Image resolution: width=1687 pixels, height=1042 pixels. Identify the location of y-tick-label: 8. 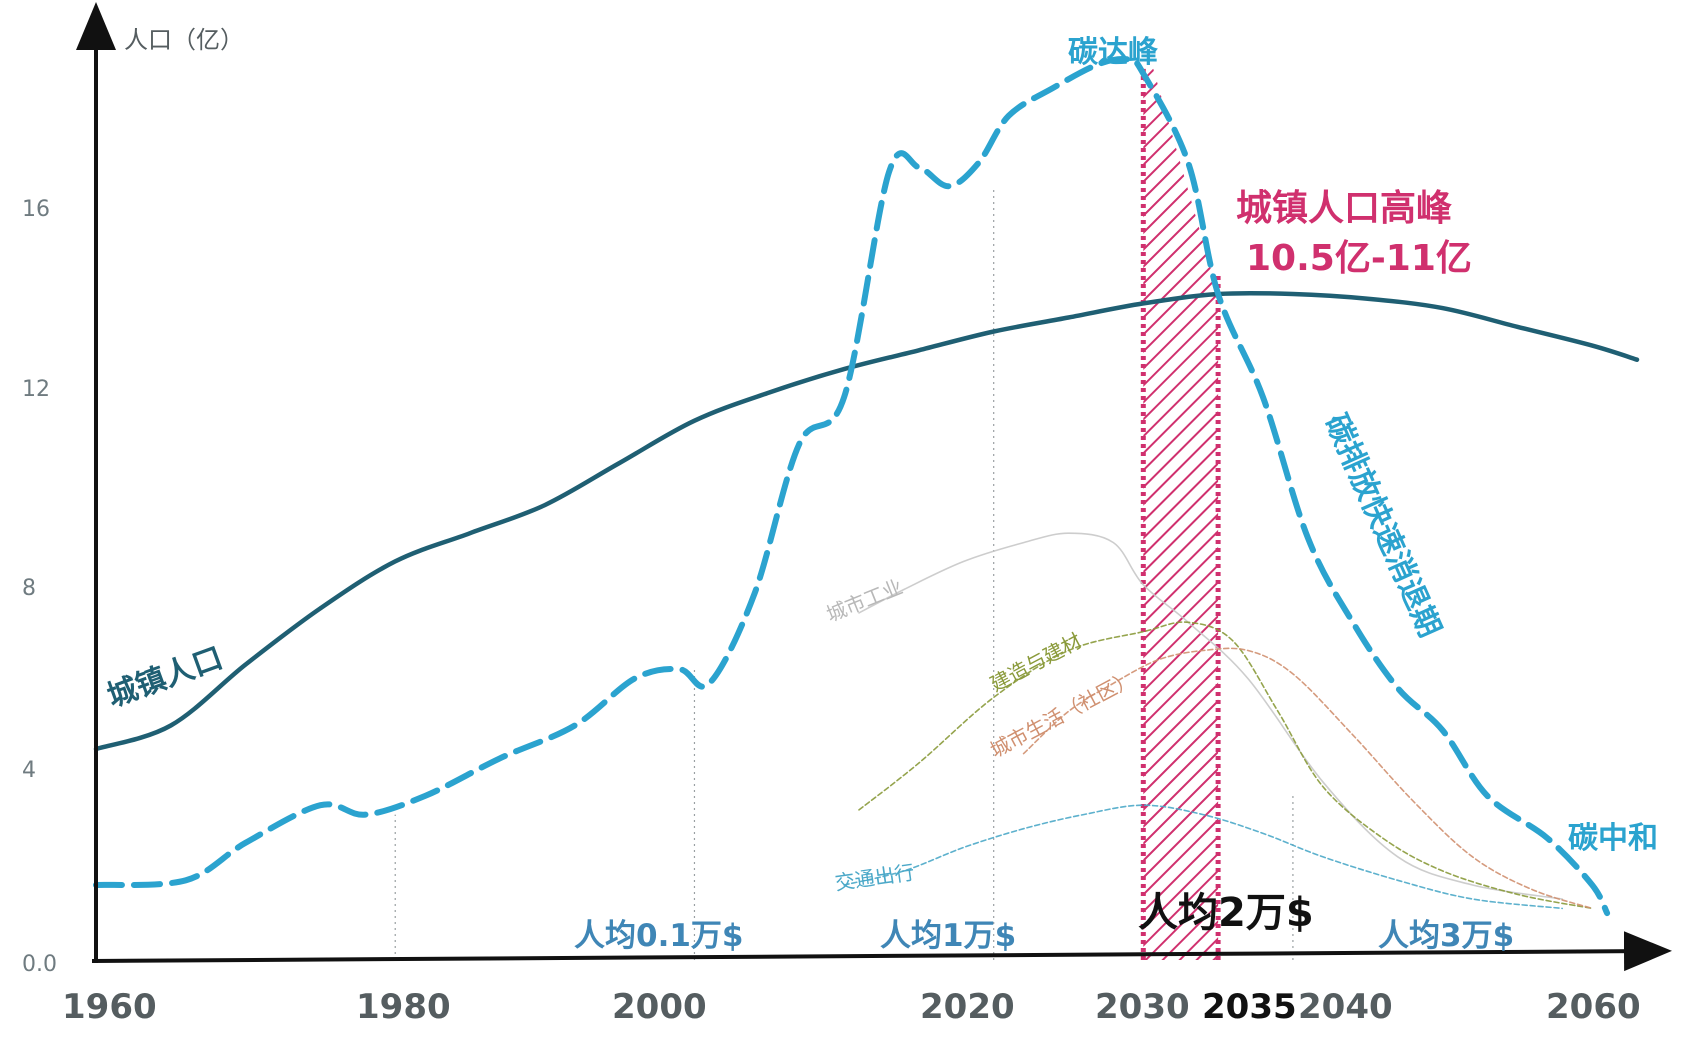
(29, 588).